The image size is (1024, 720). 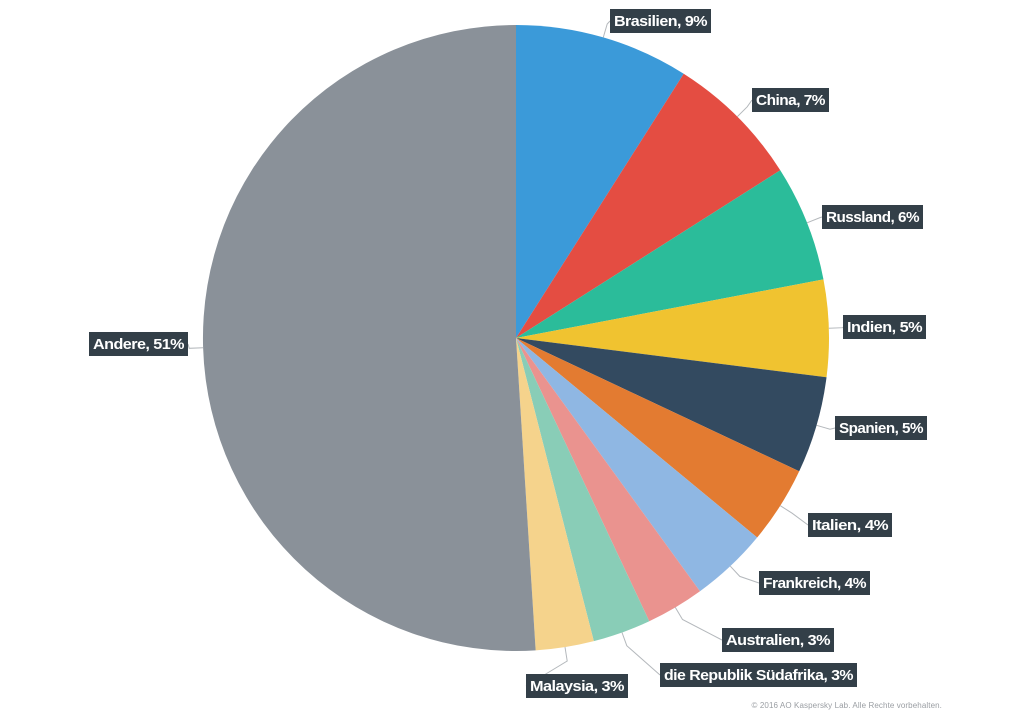 I want to click on slice-label: Andere, 51%, so click(x=138, y=344).